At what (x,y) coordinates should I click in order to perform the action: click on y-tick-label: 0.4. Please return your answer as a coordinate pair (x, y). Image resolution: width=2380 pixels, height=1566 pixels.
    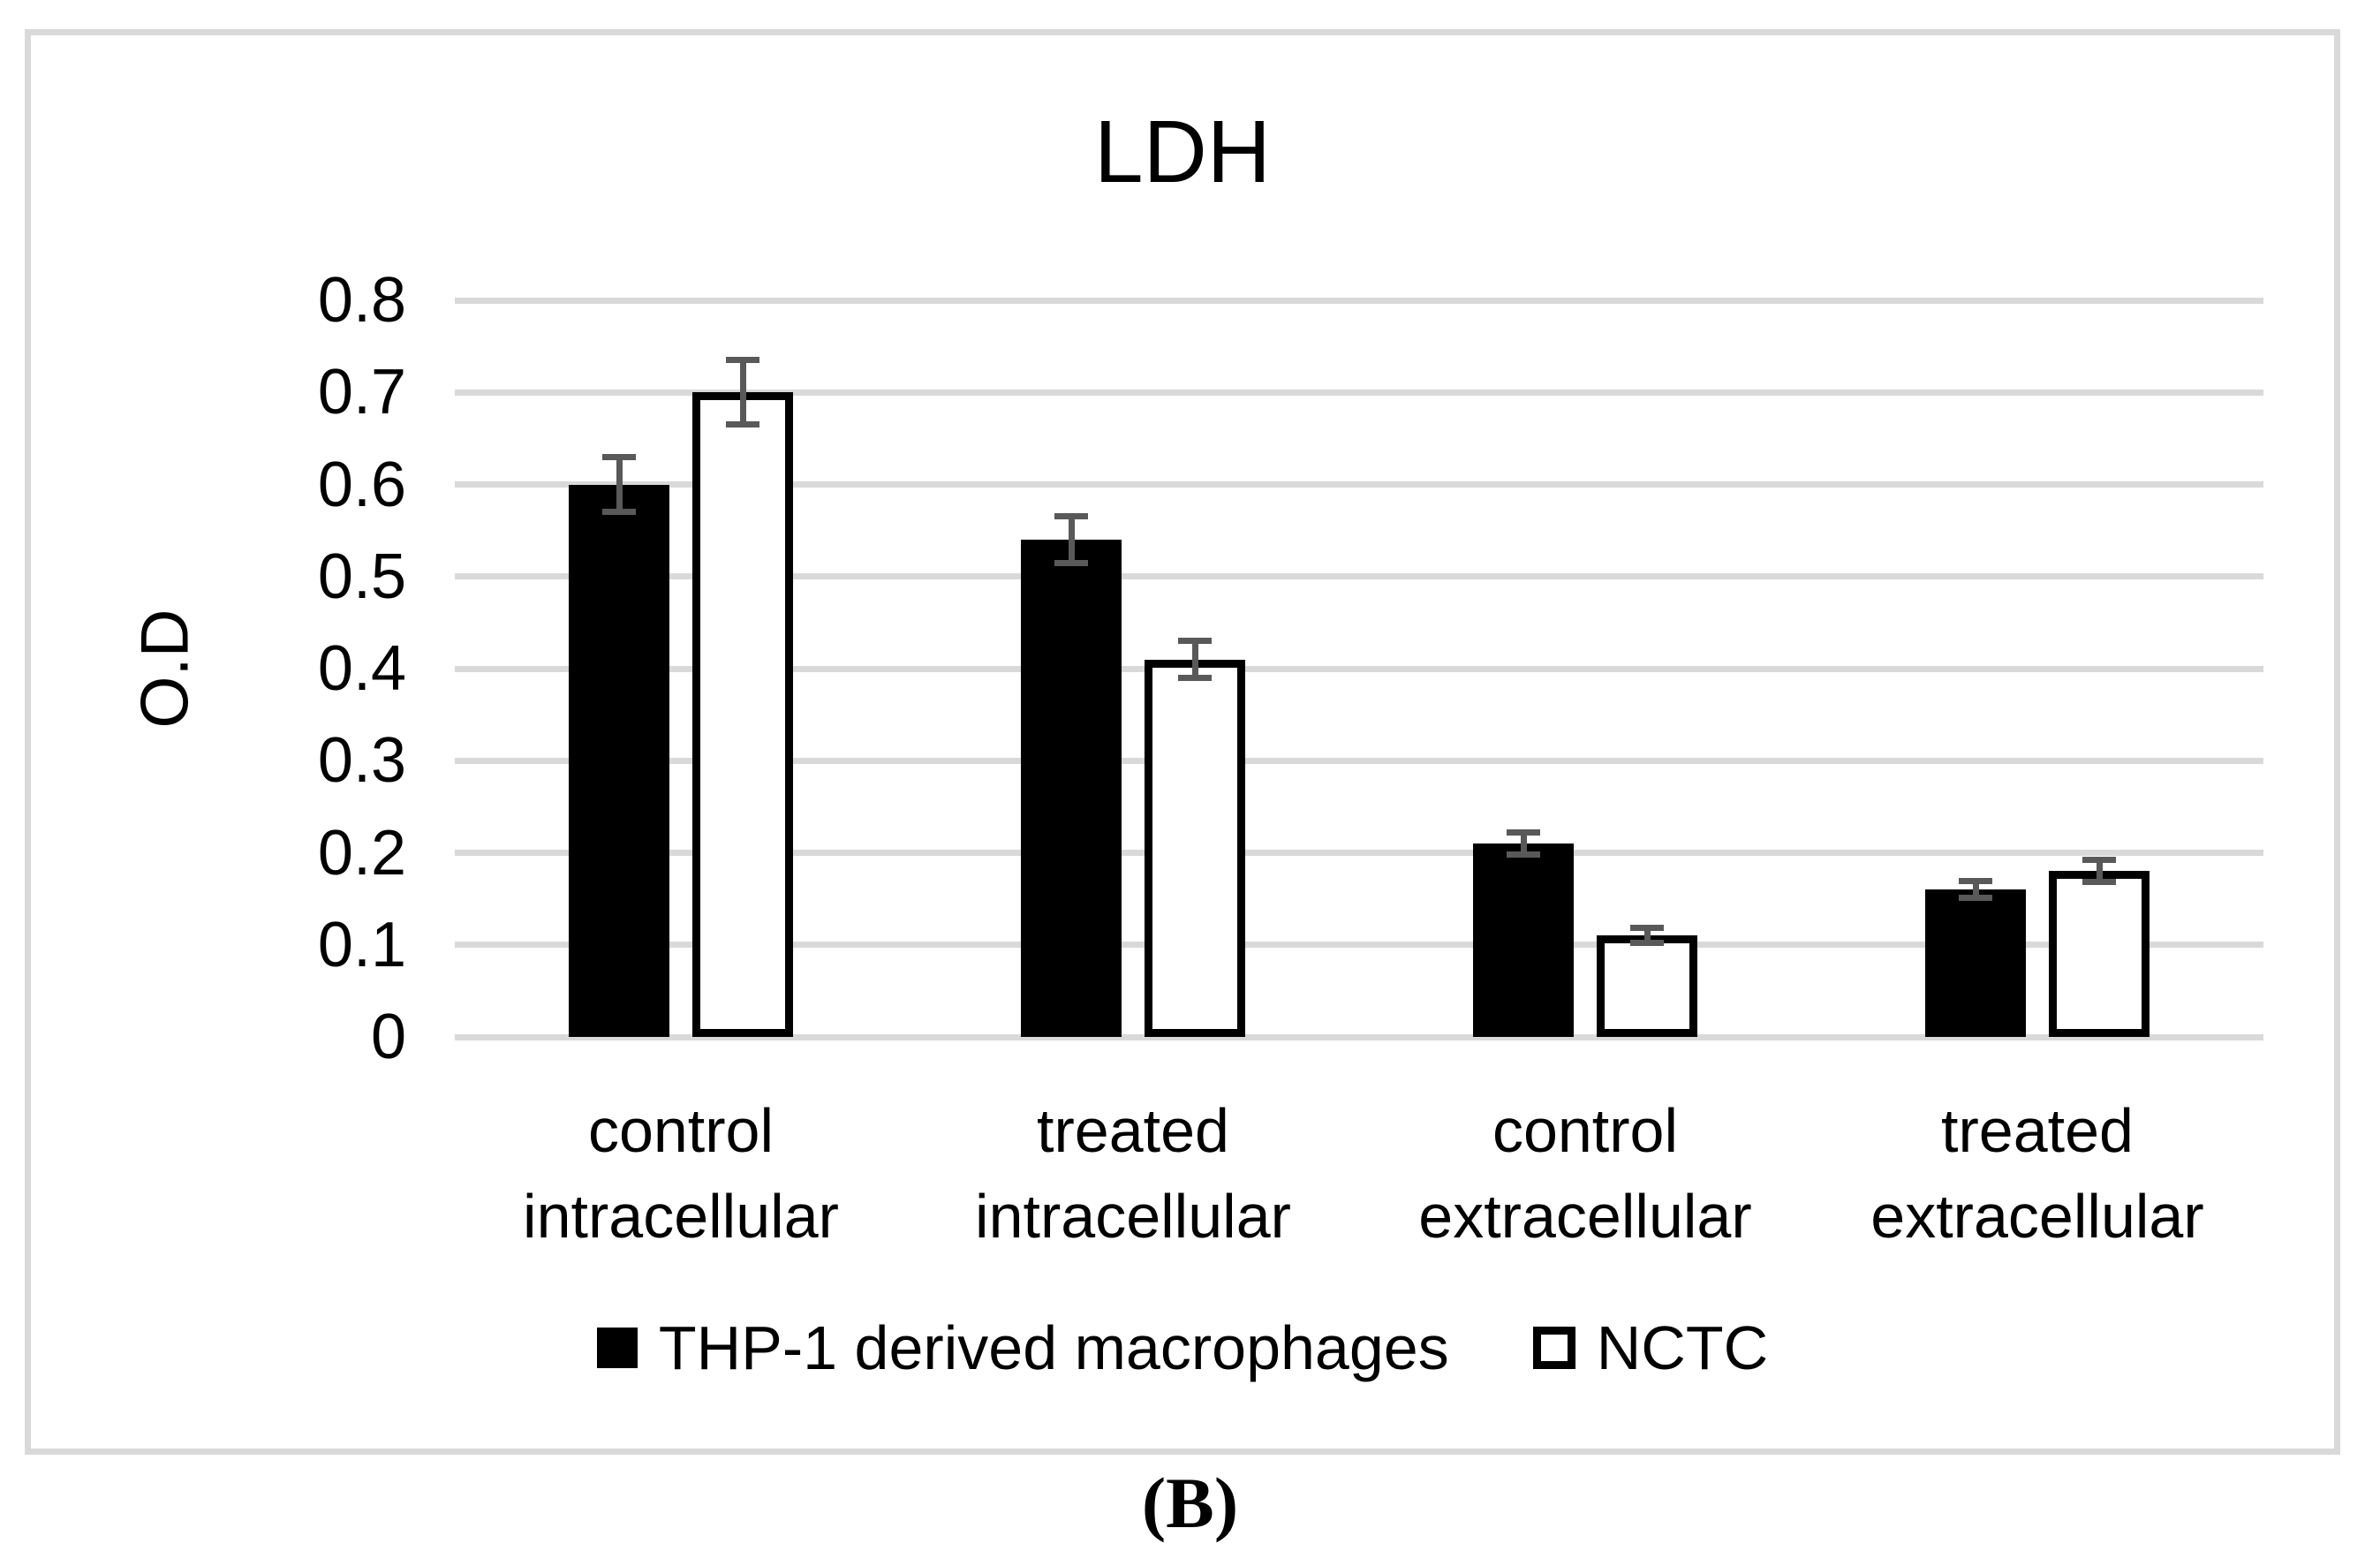
    Looking at the image, I should click on (361, 668).